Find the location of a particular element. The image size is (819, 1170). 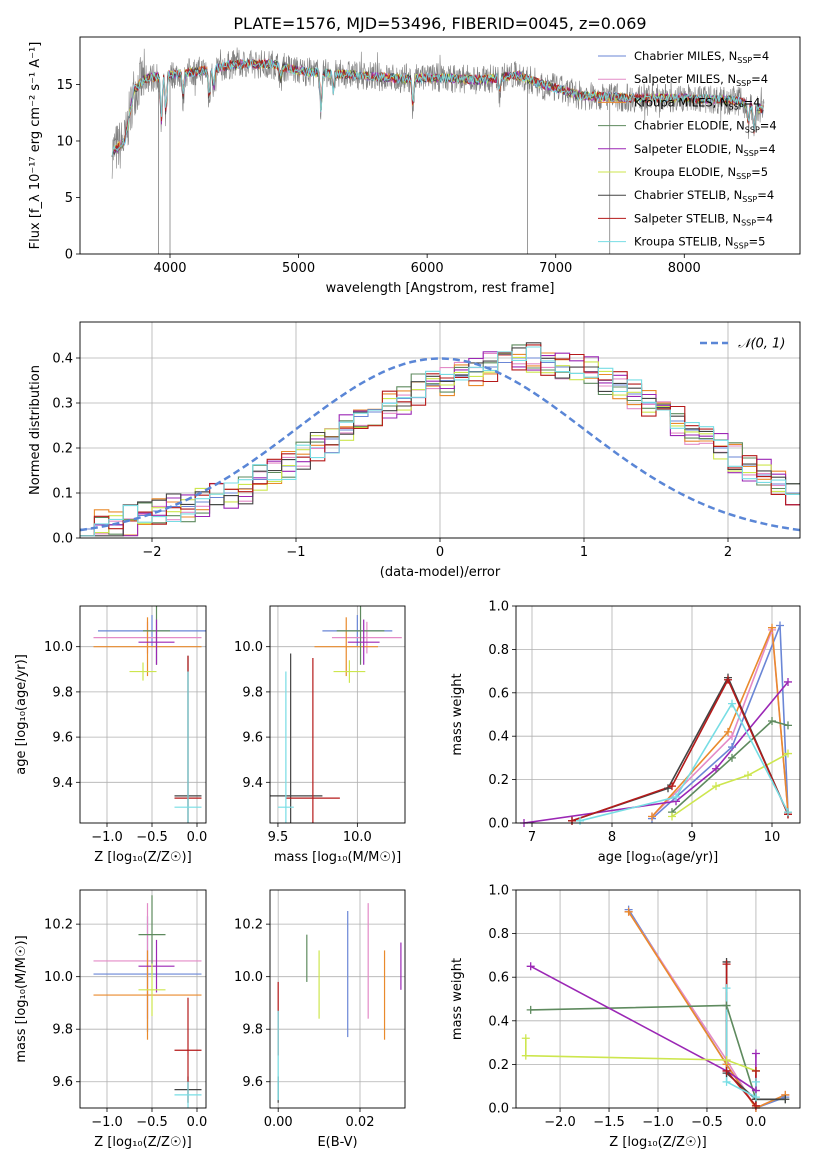

x-tick-label: 0 is located at coordinates (440, 552).